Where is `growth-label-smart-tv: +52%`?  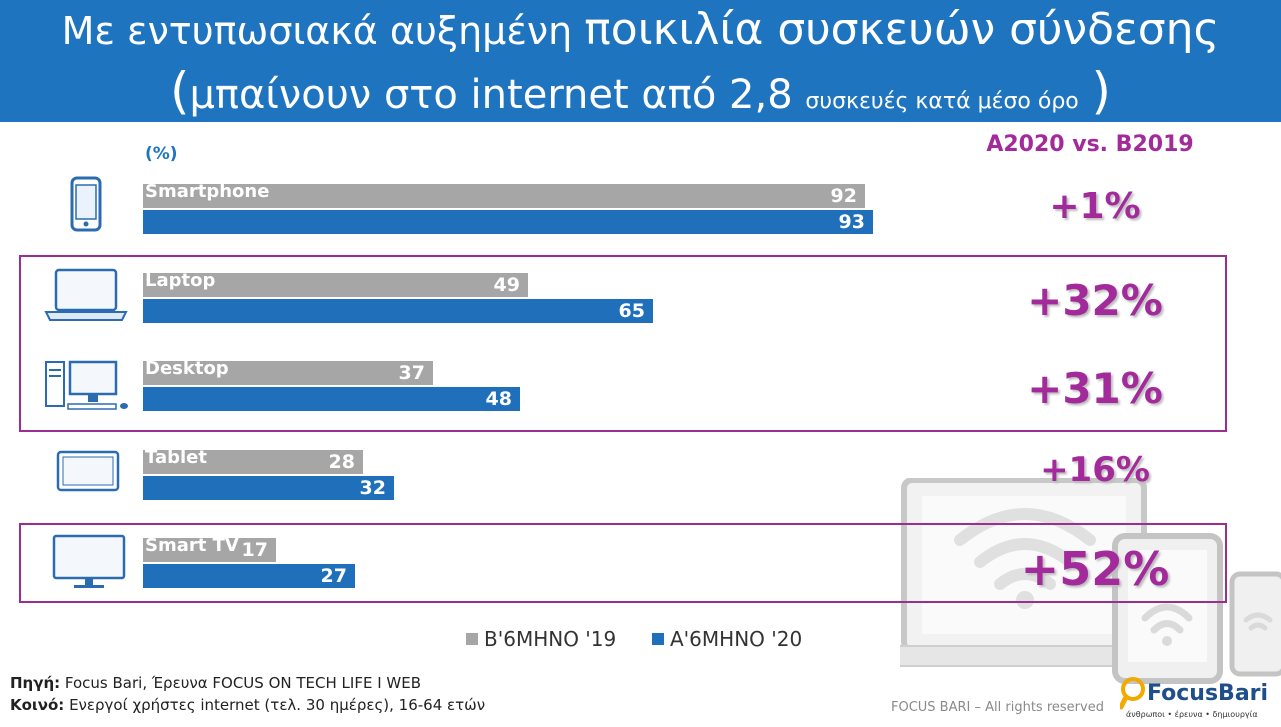
growth-label-smart-tv: +52% is located at coordinates (1095, 569).